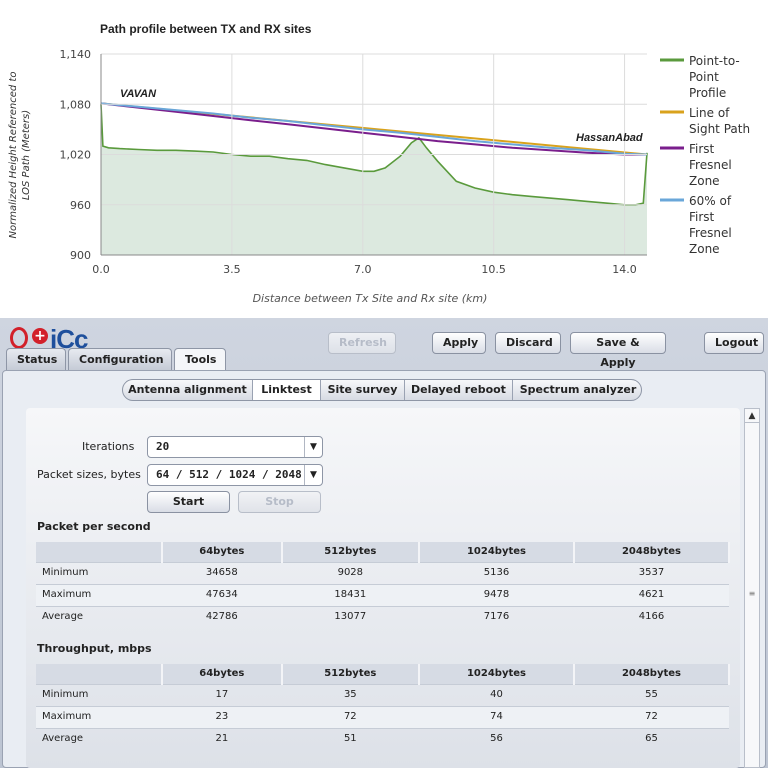  I want to click on y-tick-label: 1,140, so click(76, 54).